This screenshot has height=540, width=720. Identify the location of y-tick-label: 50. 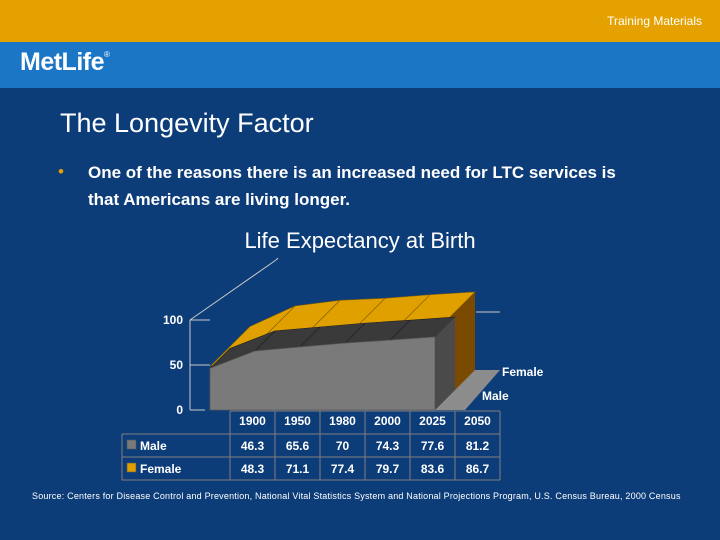
(177, 365).